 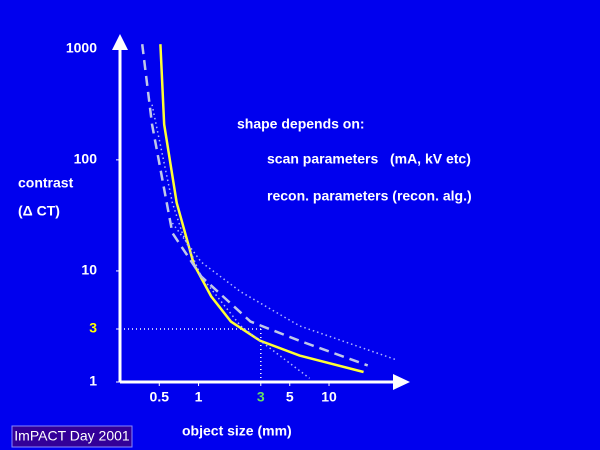 I want to click on annotation: scan parameters (mA, kV etc), so click(x=369, y=159).